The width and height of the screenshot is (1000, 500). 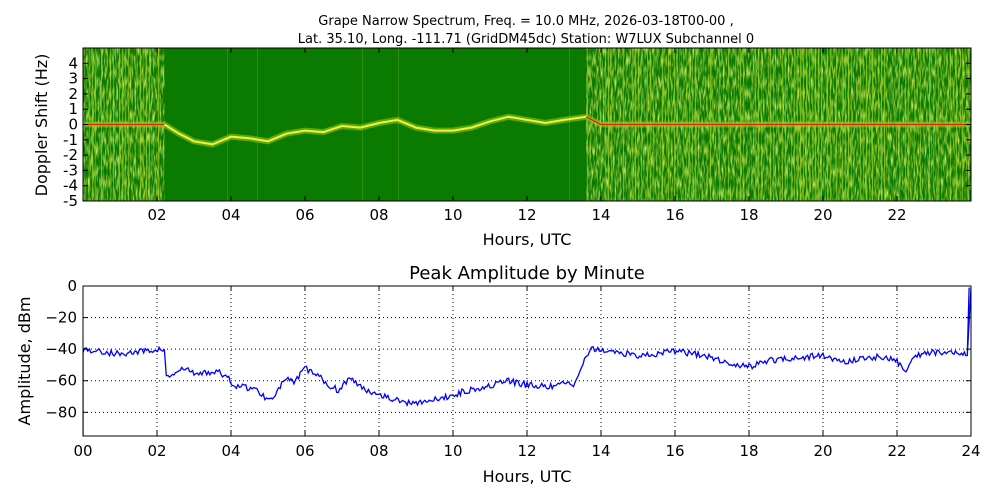 What do you see at coordinates (61, 318) in the screenshot?
I see `amplitude-y-tick-label: −20` at bounding box center [61, 318].